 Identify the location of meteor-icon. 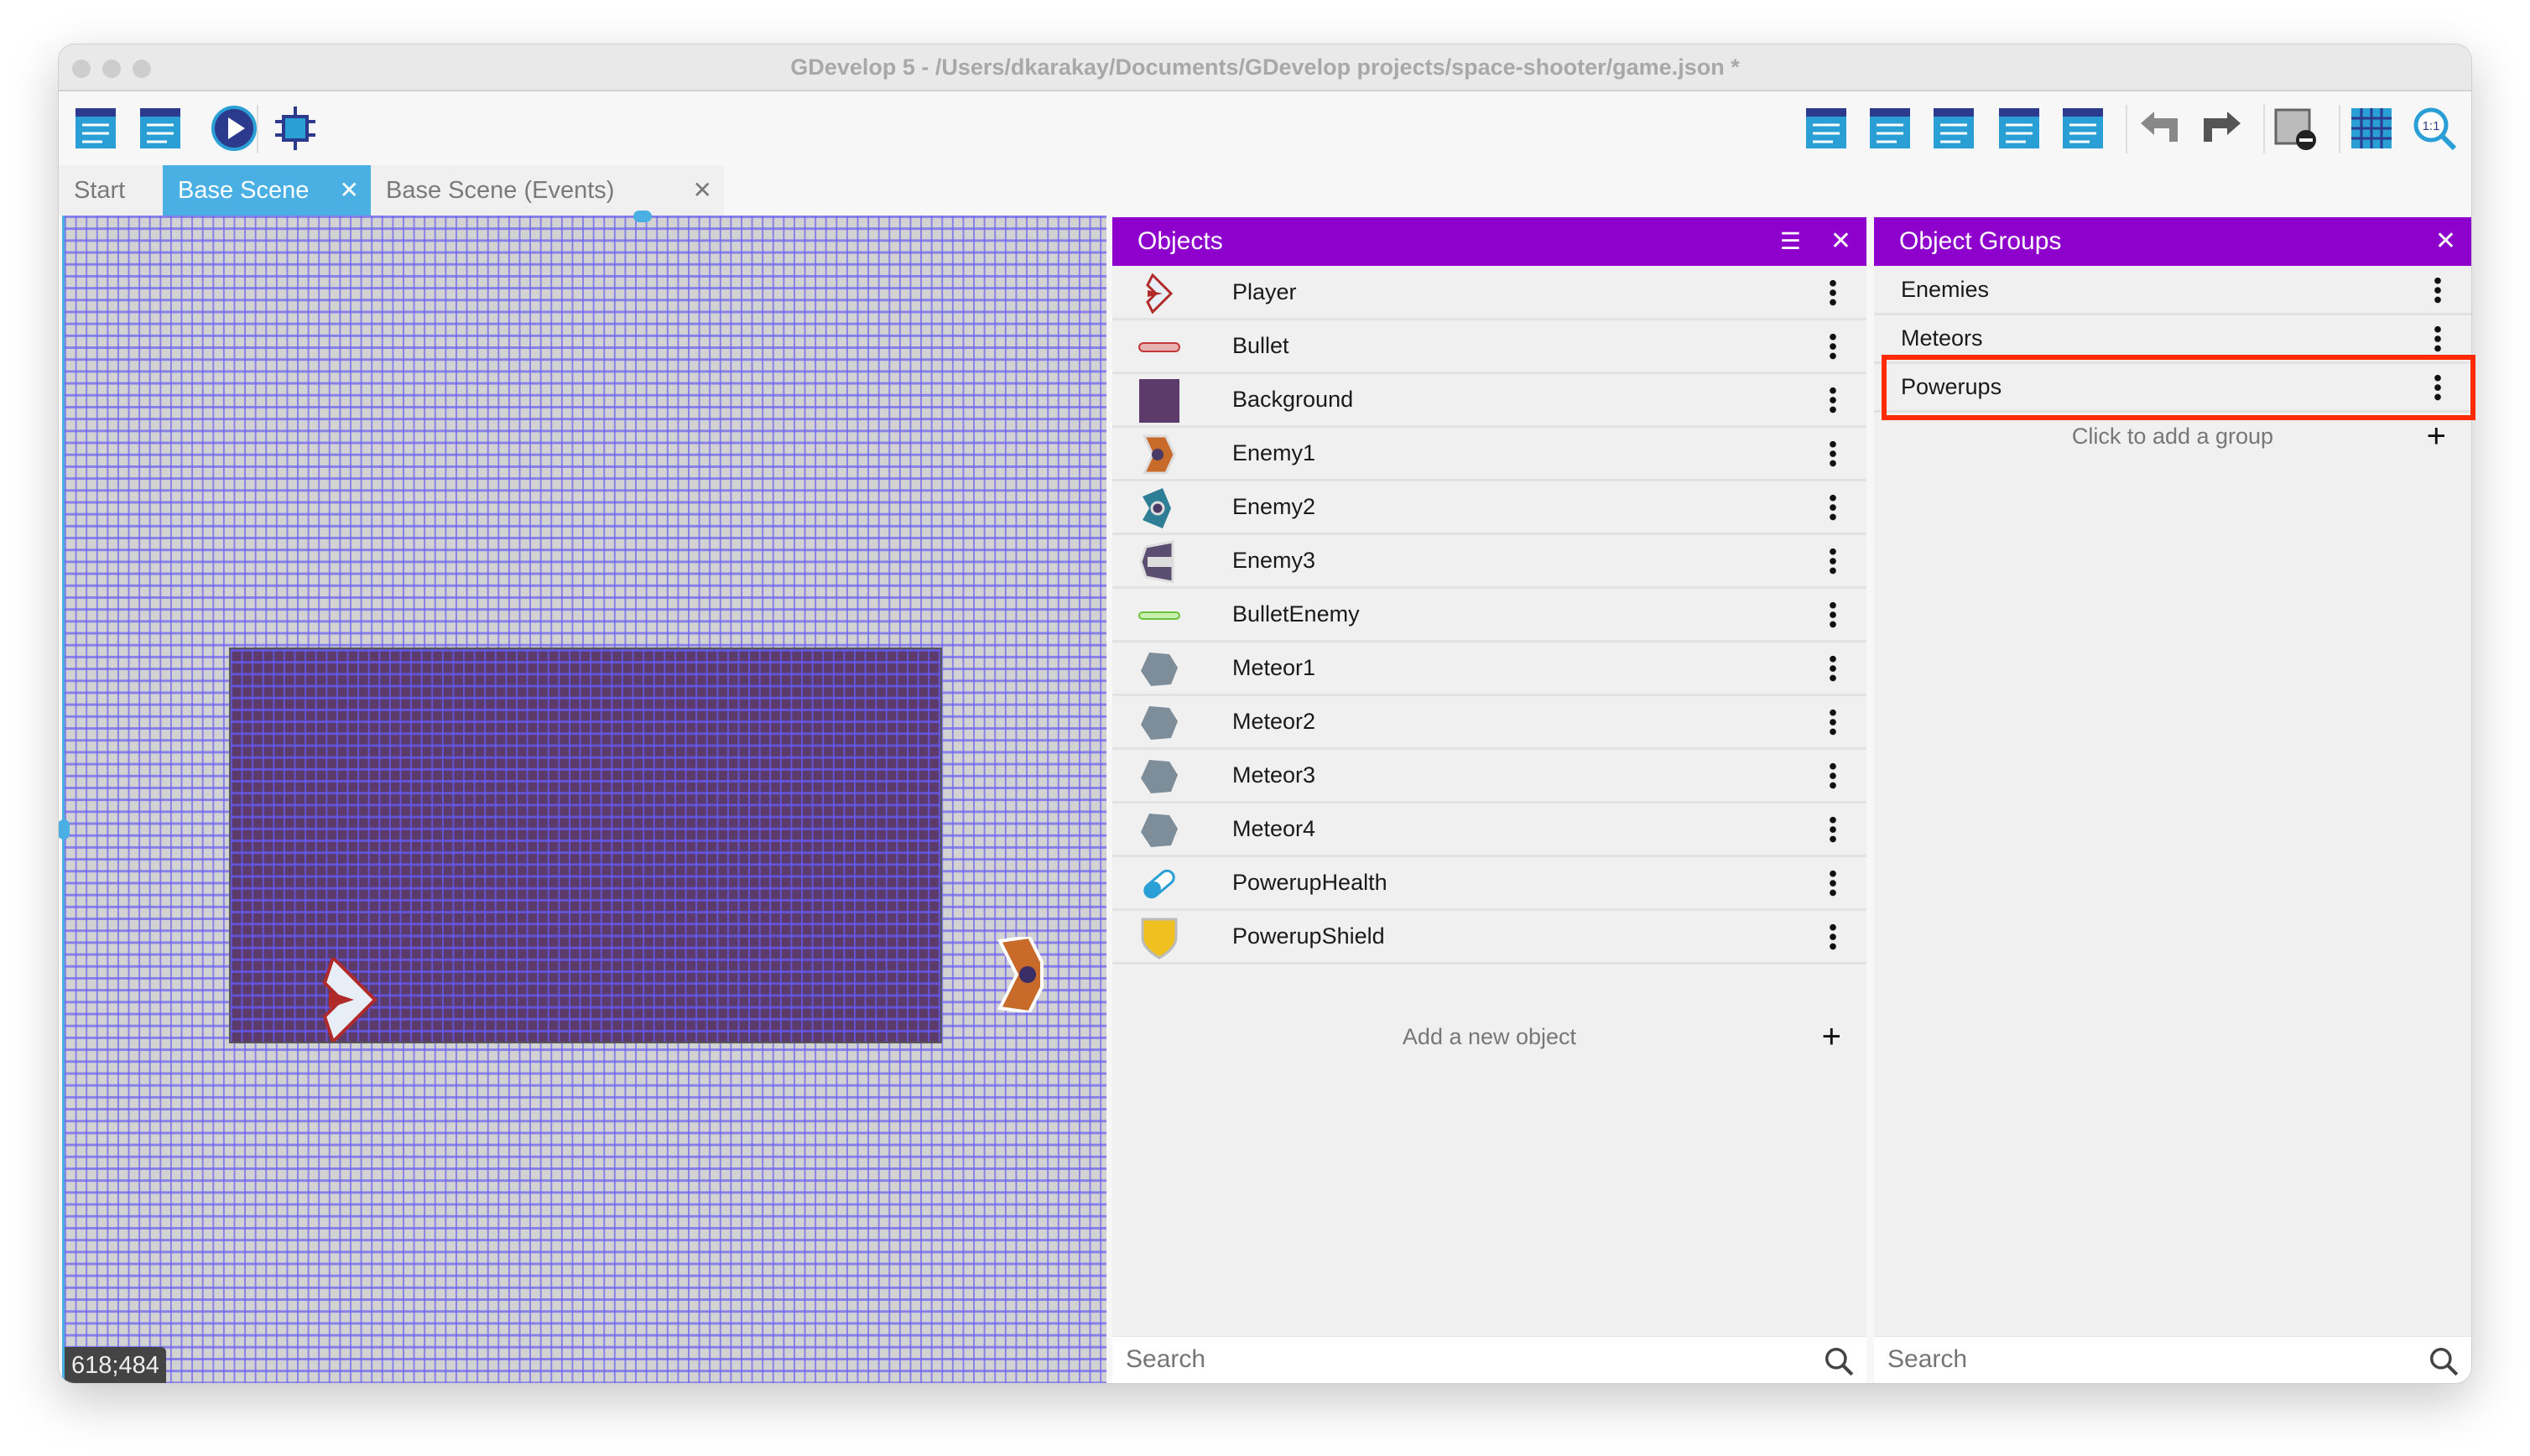
(1159, 669).